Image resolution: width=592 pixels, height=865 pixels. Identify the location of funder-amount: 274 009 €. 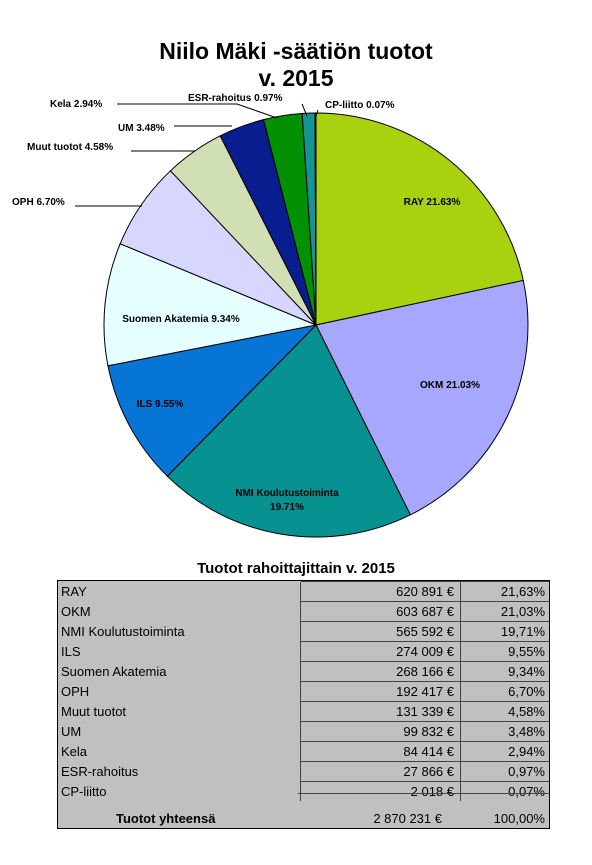
(380, 651).